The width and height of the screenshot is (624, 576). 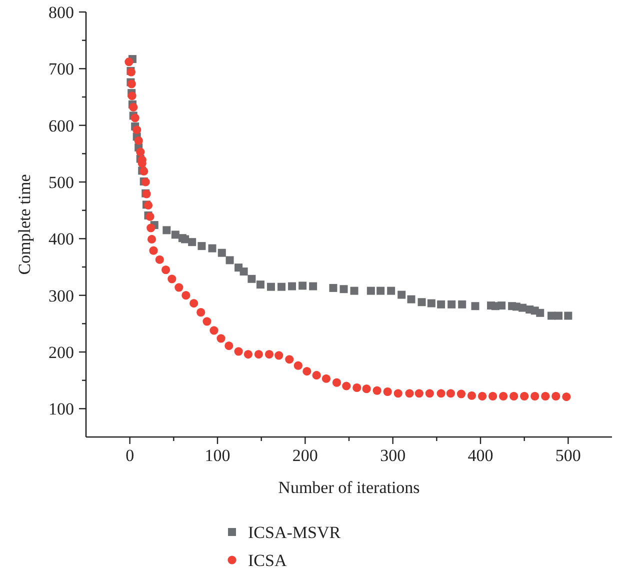 I want to click on x-tick-label: 200, so click(x=305, y=455).